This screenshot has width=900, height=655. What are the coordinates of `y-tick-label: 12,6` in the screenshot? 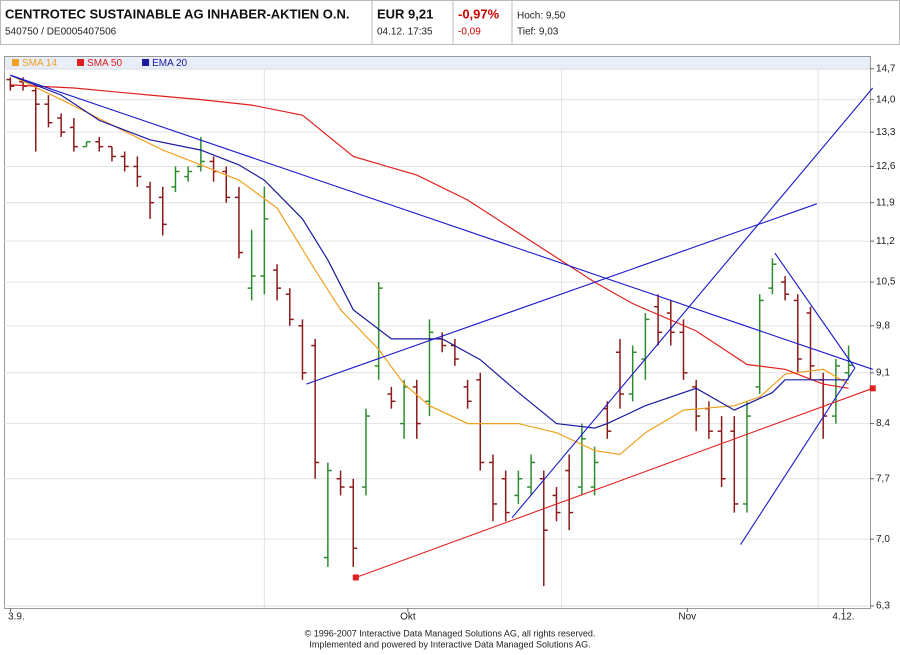 It's located at (886, 166).